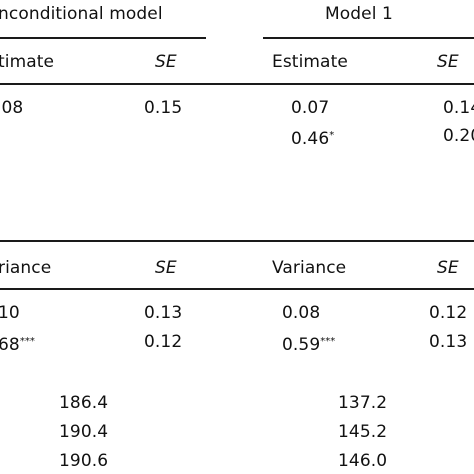 This screenshot has height=474, width=474. I want to click on random-row-2-m1-se: 0.13, so click(448, 342).